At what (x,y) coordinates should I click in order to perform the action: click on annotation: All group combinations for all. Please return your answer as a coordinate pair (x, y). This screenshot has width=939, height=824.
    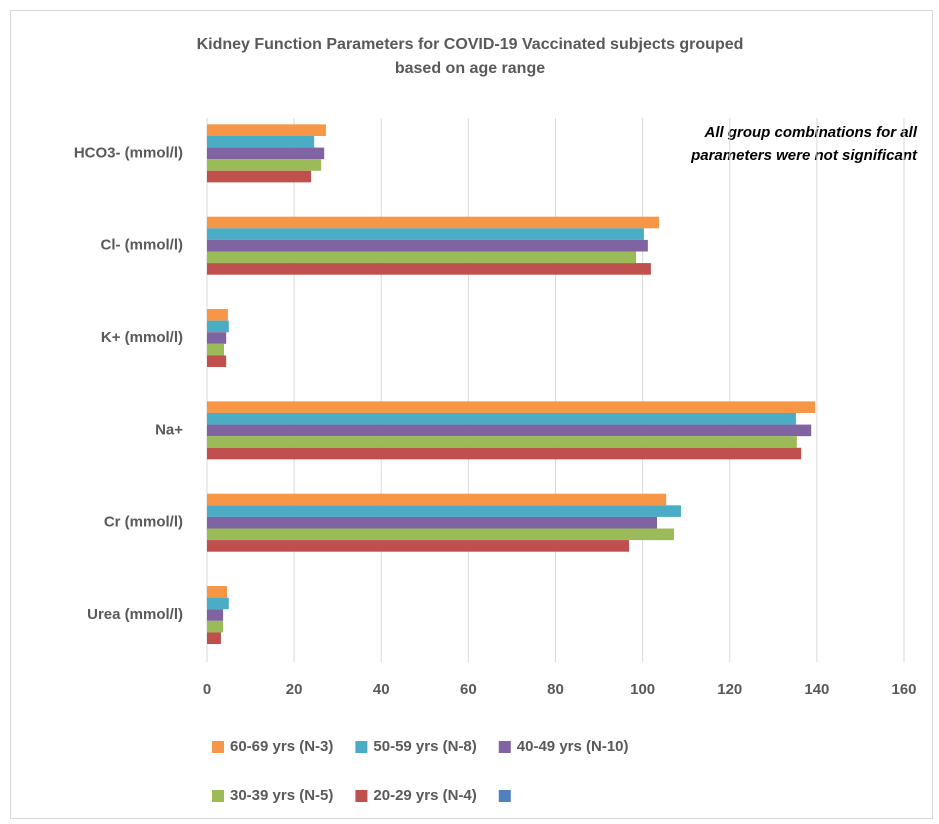
    Looking at the image, I should click on (810, 132).